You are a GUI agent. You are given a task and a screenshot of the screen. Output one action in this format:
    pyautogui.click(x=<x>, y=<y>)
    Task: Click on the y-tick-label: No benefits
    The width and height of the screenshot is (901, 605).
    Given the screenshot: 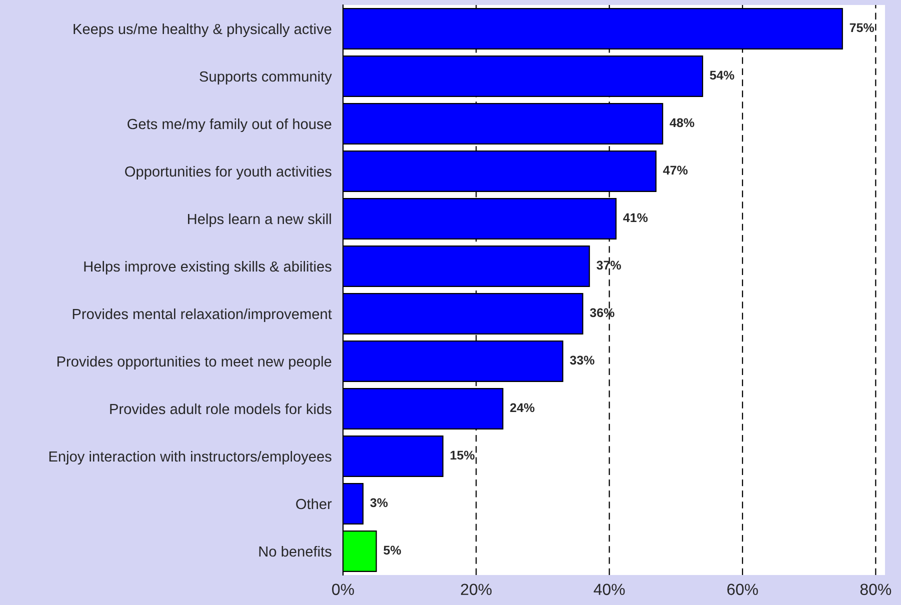 What is the action you would take?
    pyautogui.click(x=295, y=551)
    